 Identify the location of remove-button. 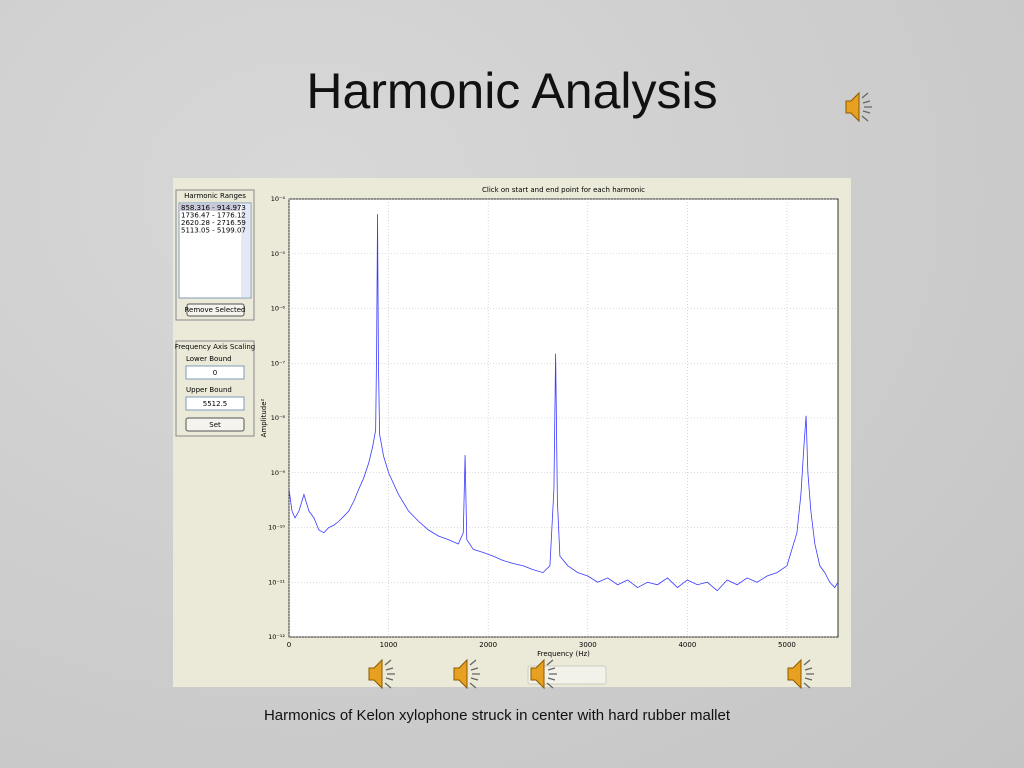
(215, 310).